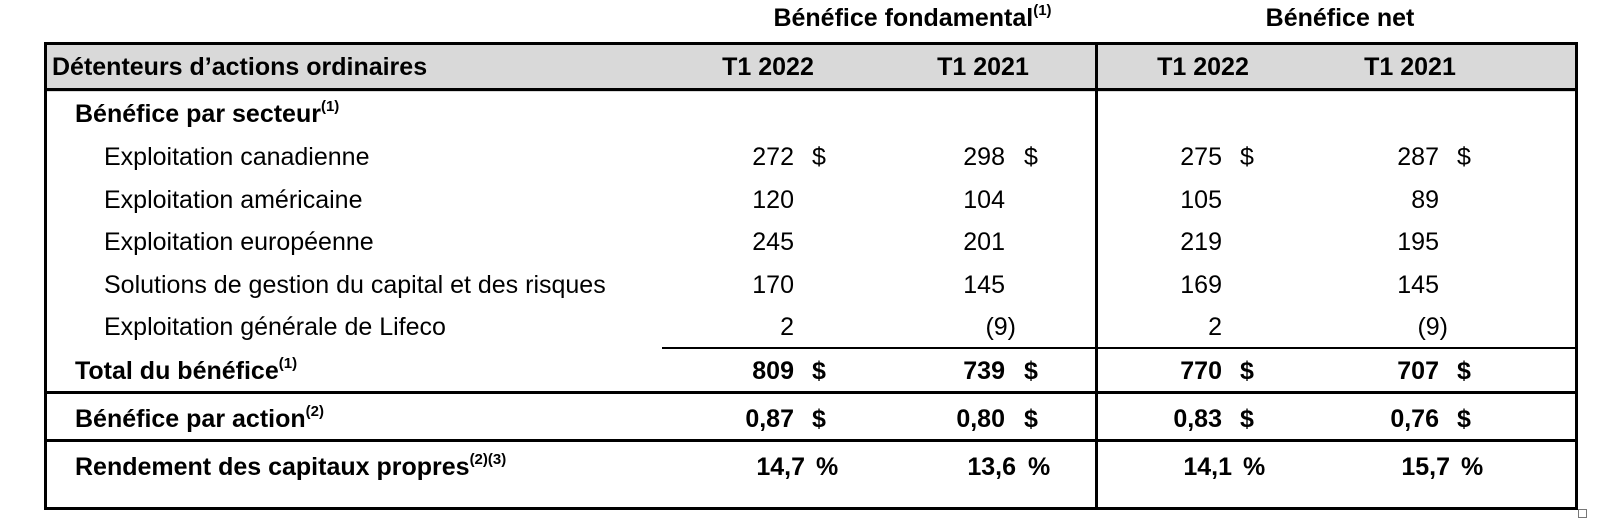 The width and height of the screenshot is (1624, 522). What do you see at coordinates (984, 371) in the screenshot?
I see `total-cell: 739` at bounding box center [984, 371].